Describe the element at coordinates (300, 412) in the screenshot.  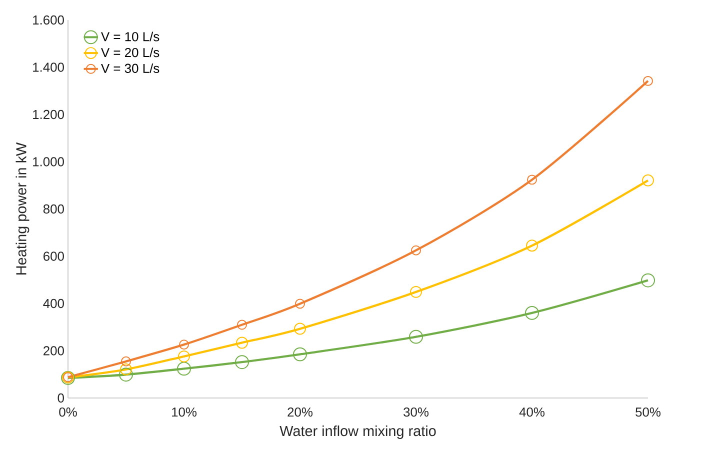
I see `x-tick-label: 20%` at that location.